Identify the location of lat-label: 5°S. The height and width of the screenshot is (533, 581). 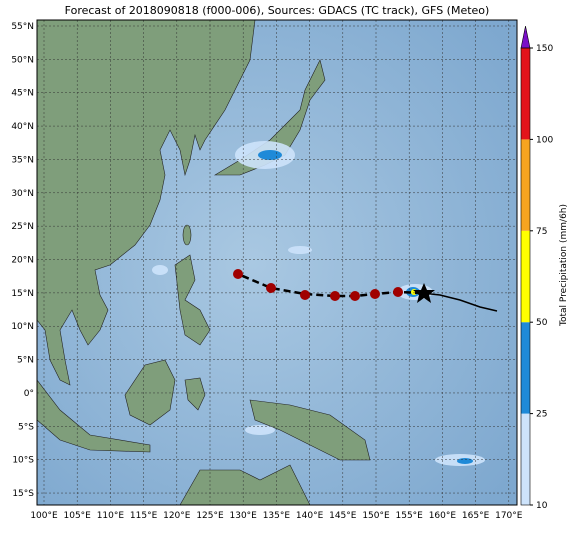
(26, 427).